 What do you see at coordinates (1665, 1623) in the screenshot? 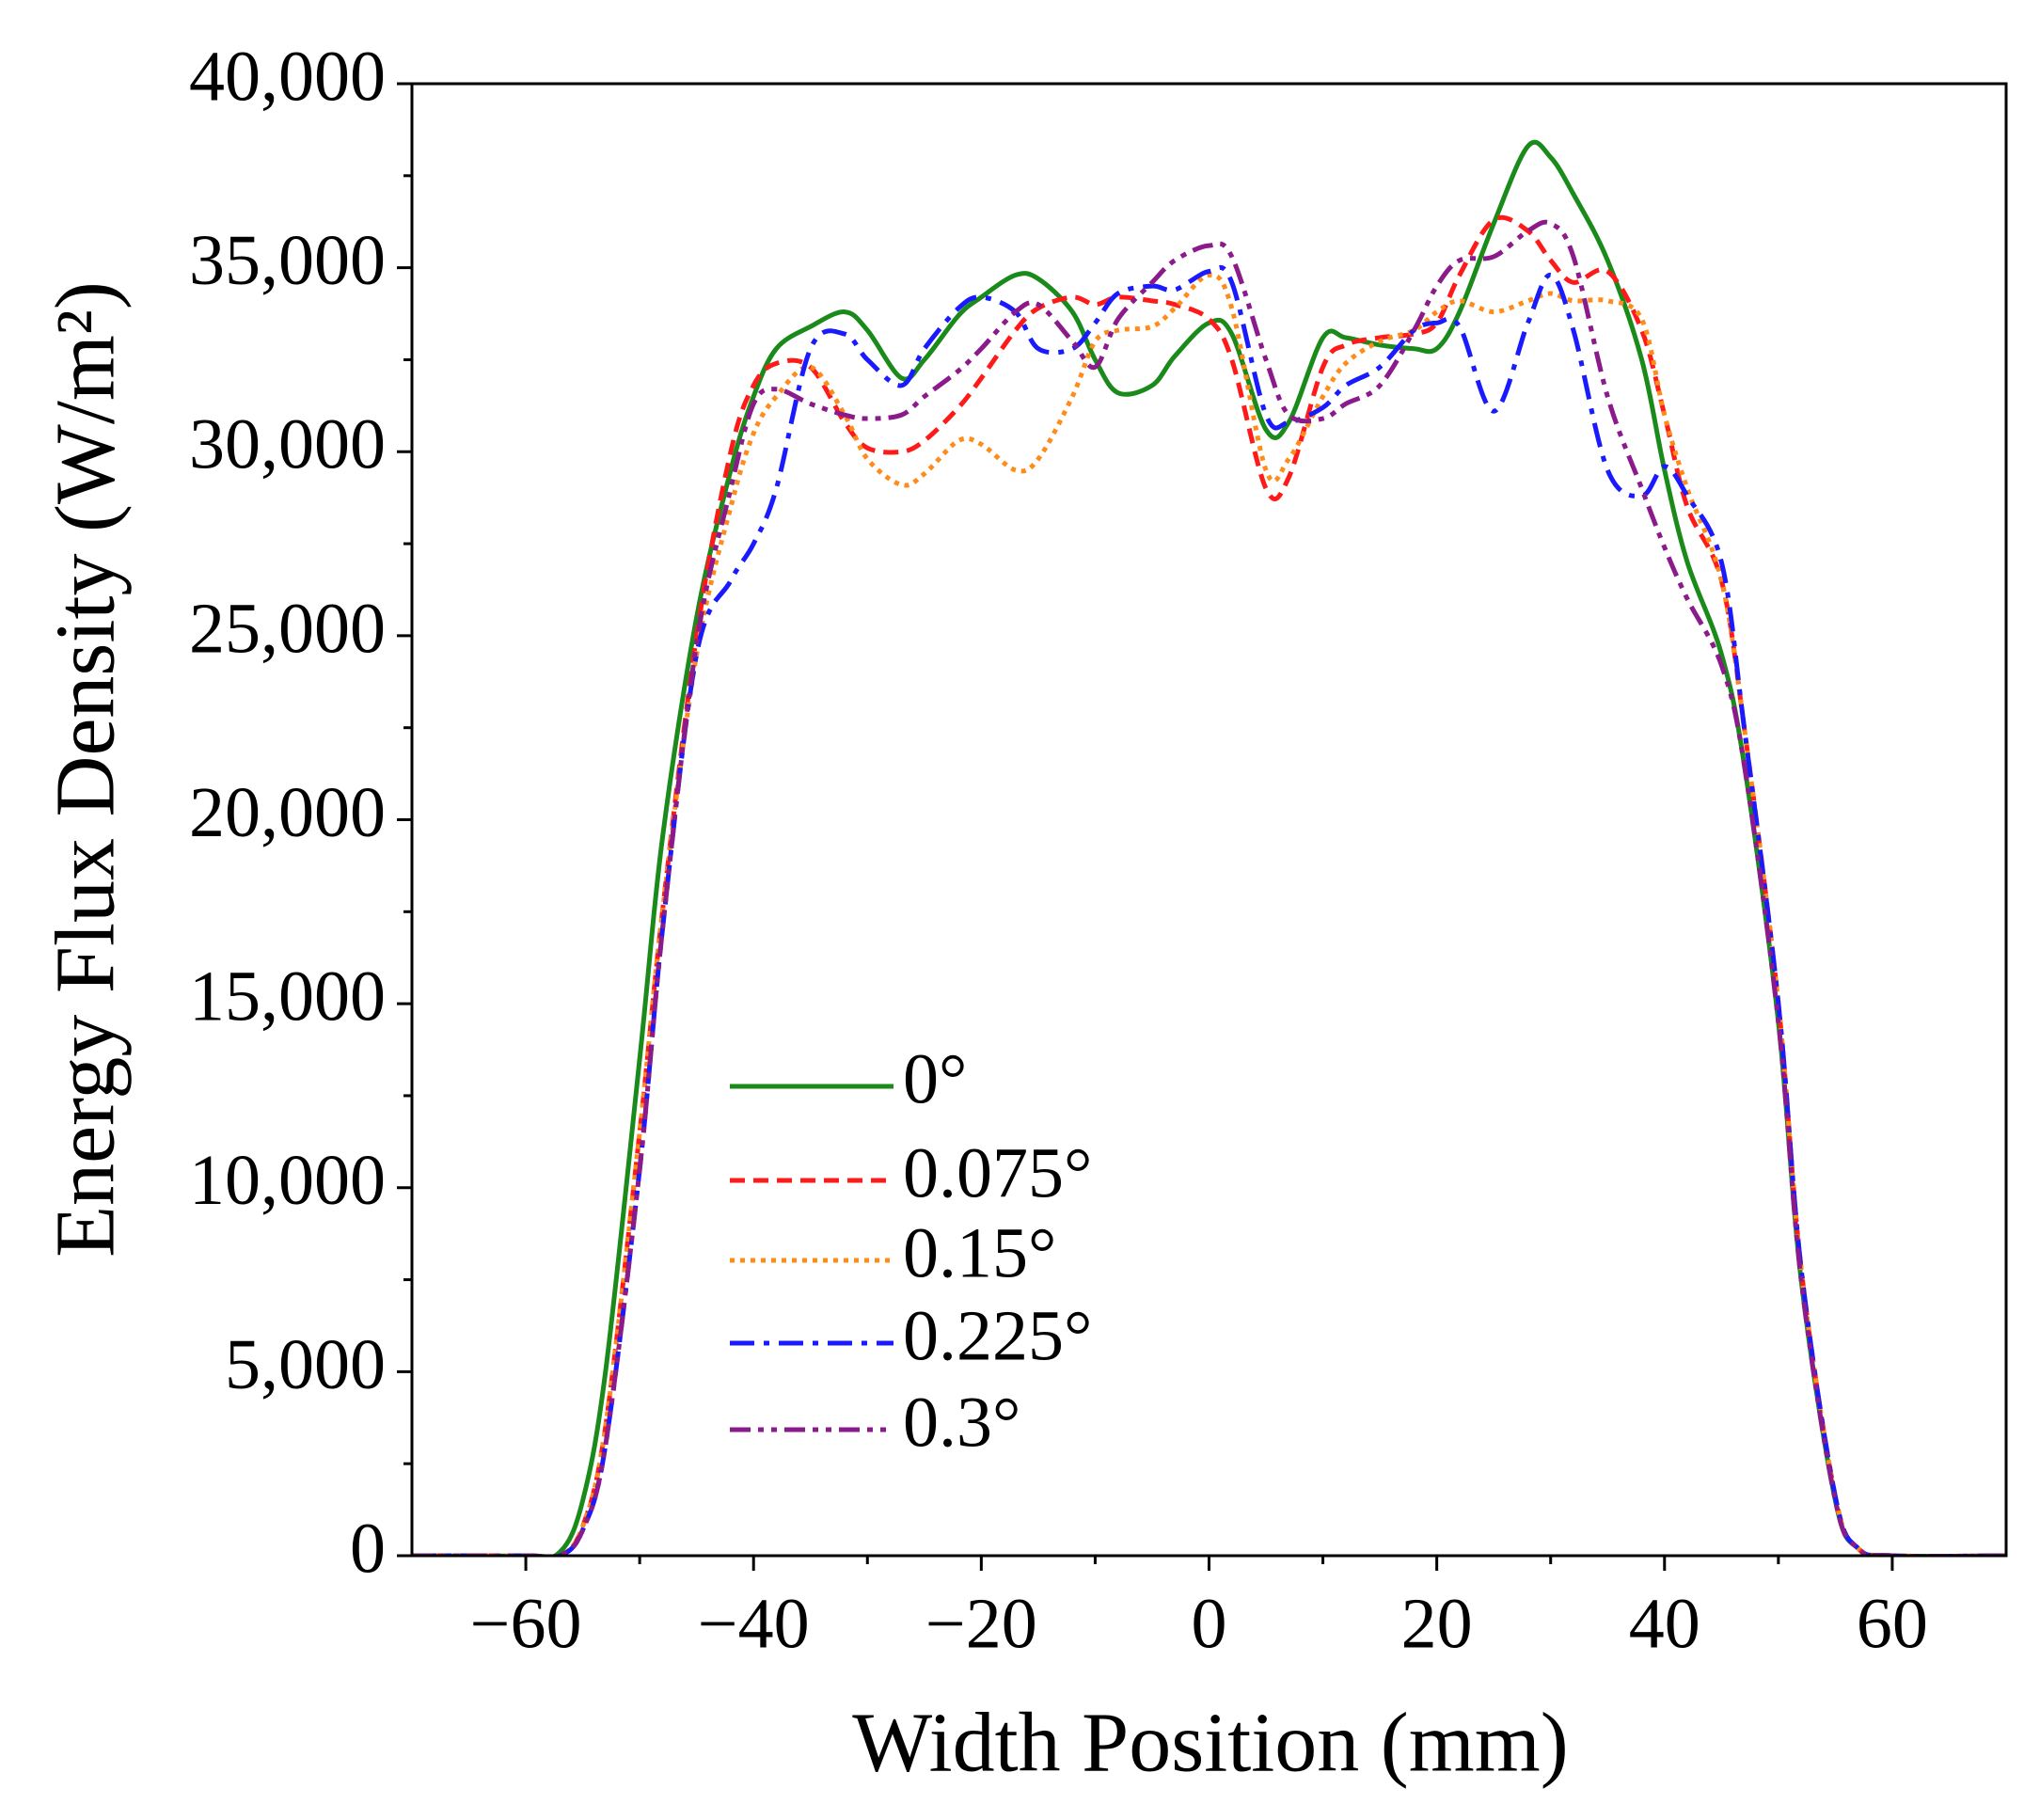
I see `x-tick-label: 40` at bounding box center [1665, 1623].